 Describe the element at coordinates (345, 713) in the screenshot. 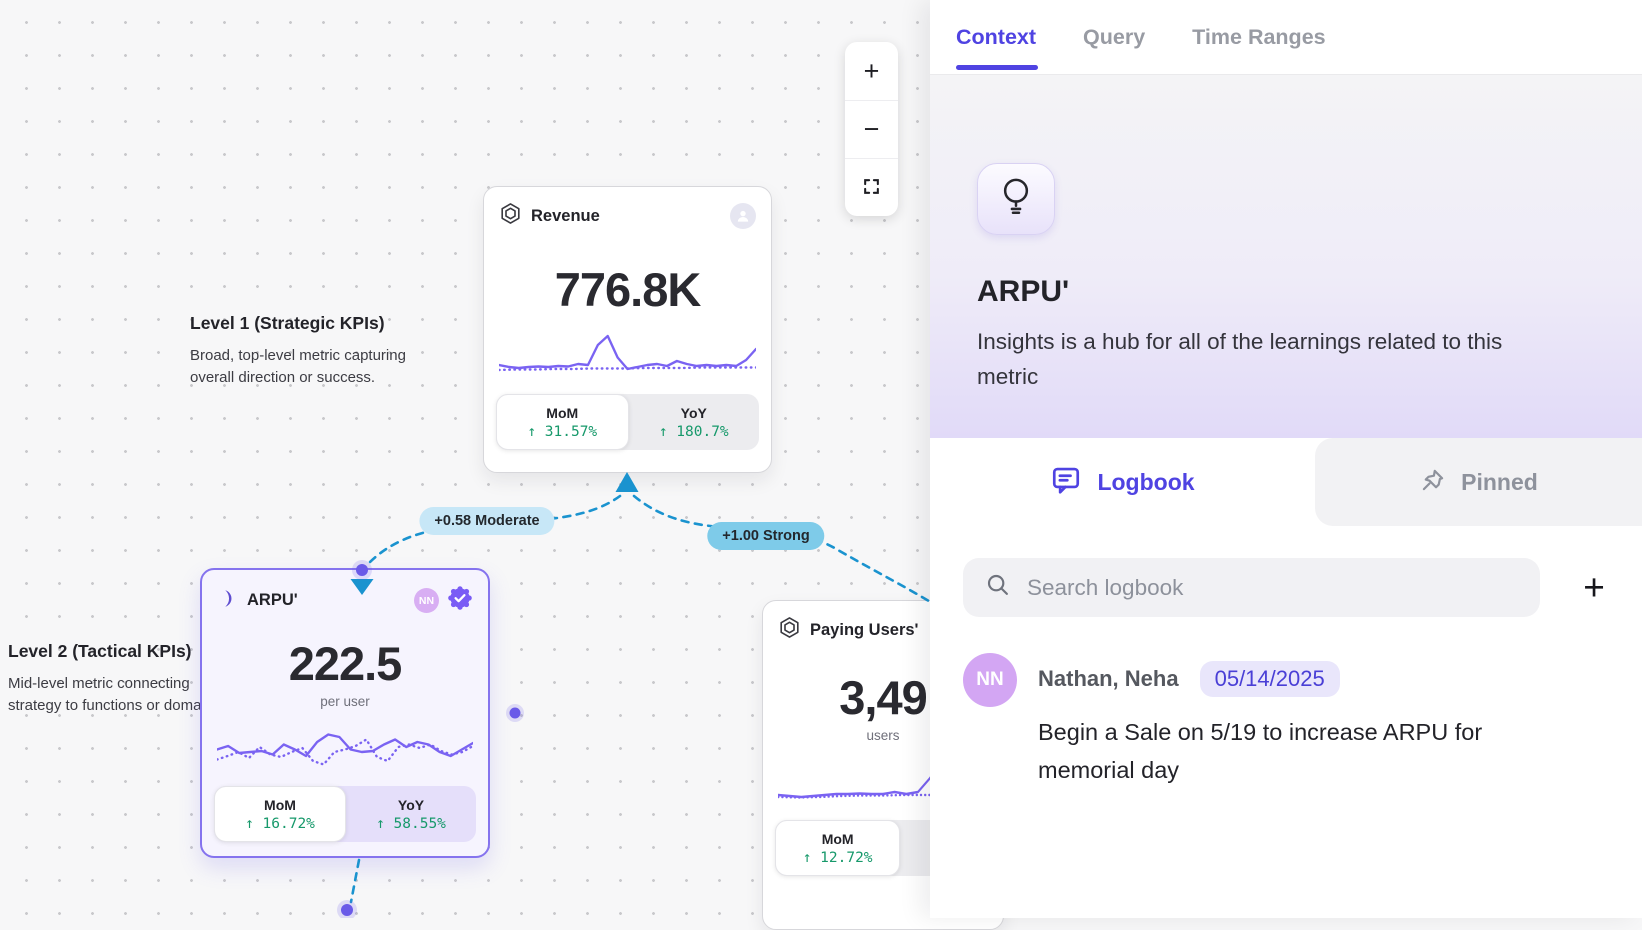

I see `metric-card-arpu: ARPU' NN 222.5` at that location.